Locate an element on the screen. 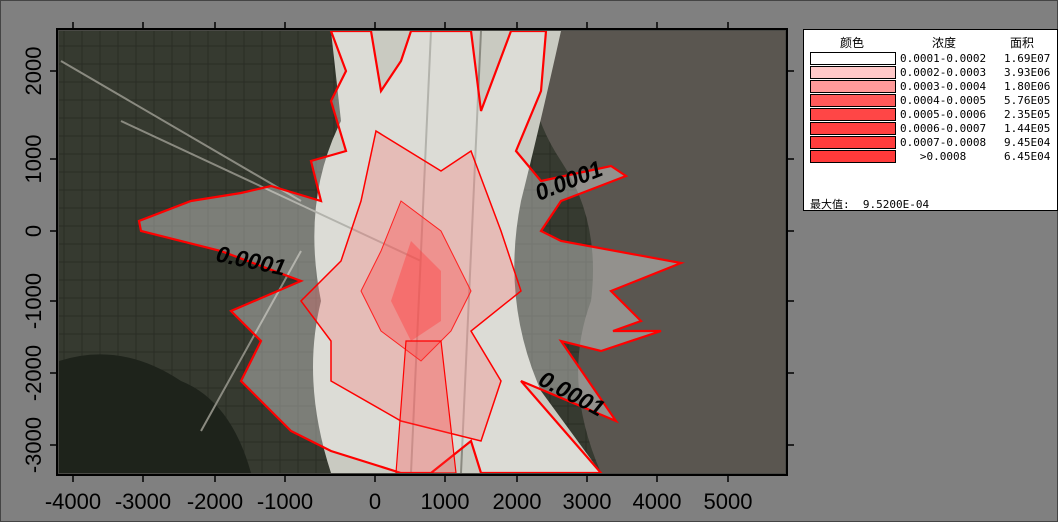  legend-range: 0.0005-0.0006 is located at coordinates (943, 114).